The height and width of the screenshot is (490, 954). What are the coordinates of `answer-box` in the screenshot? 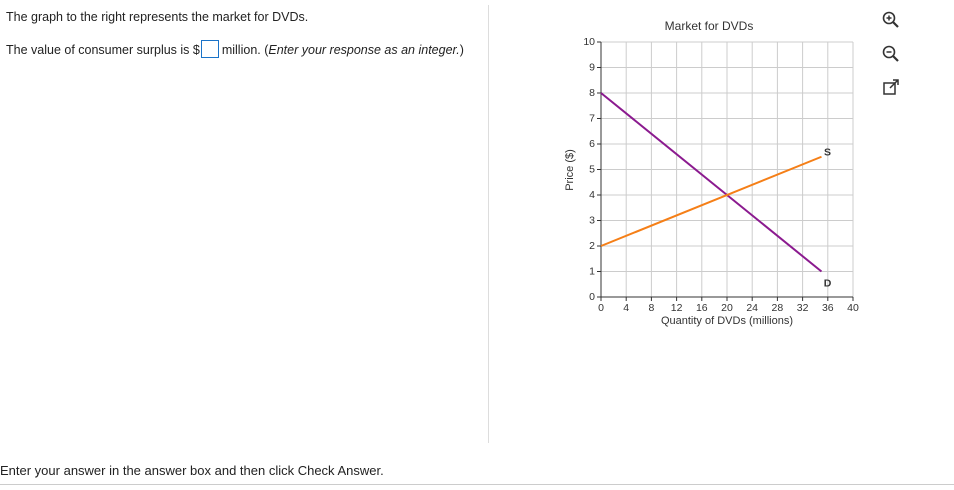 It's located at (209, 49).